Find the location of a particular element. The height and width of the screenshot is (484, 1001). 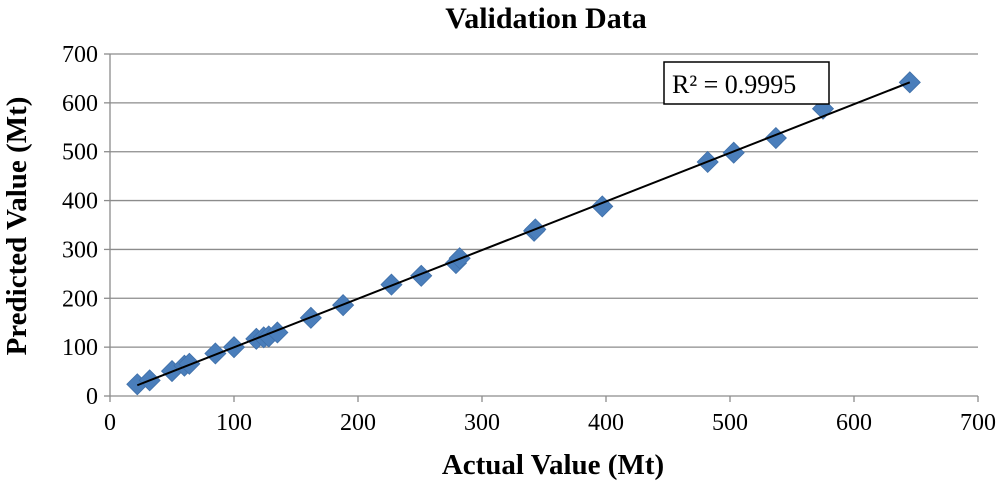

x-tick-label-0: 0 is located at coordinates (110, 423).